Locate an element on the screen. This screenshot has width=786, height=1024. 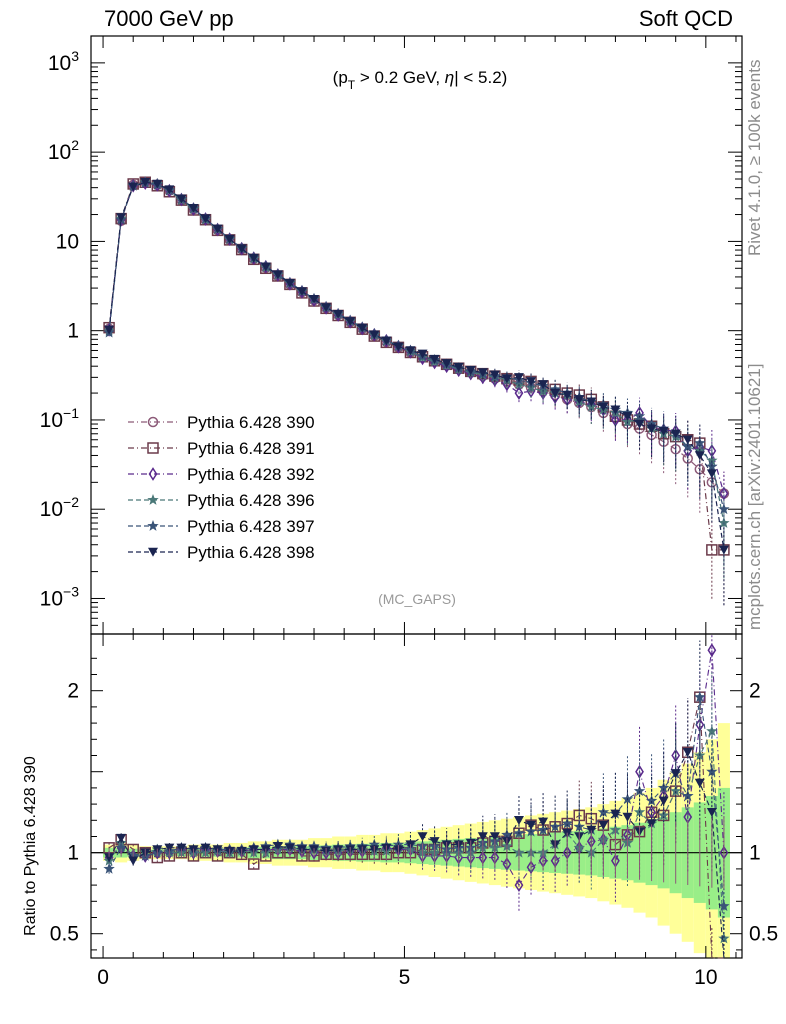
ratio-series-reference is located at coordinates (416, 853).